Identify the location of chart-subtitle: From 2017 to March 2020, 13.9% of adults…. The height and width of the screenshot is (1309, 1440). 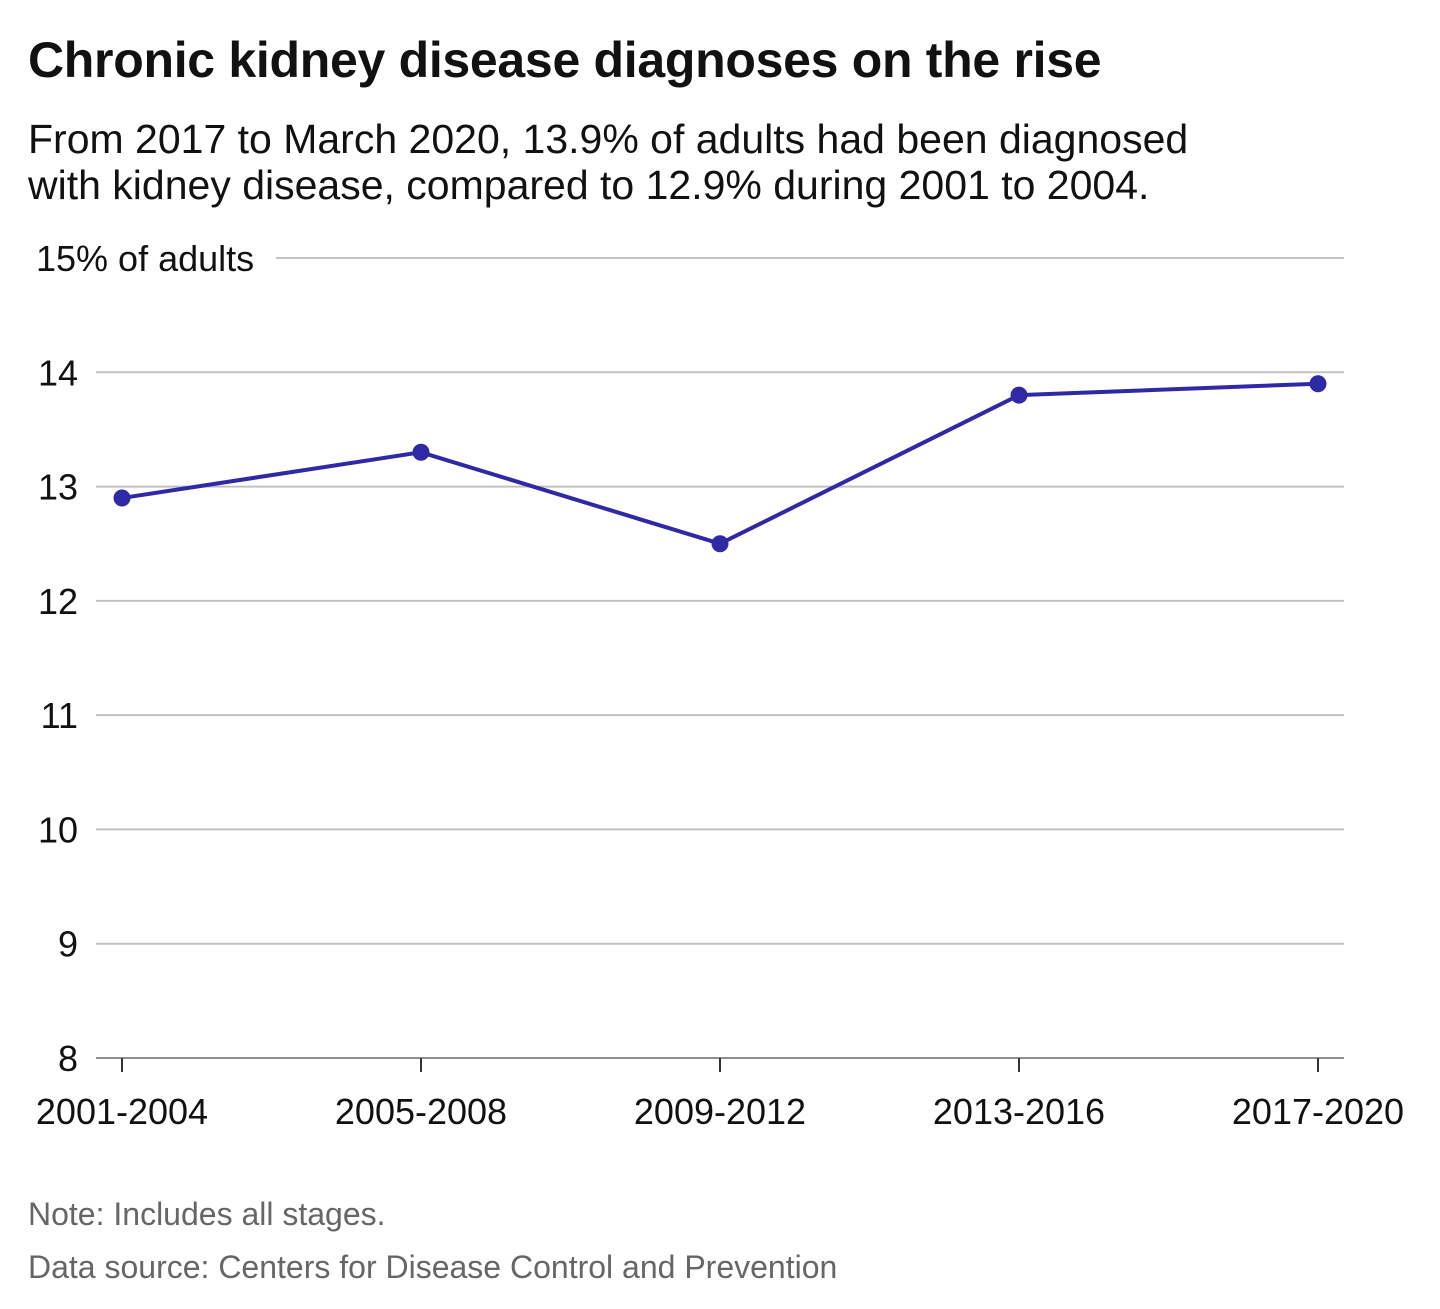
(718, 162).